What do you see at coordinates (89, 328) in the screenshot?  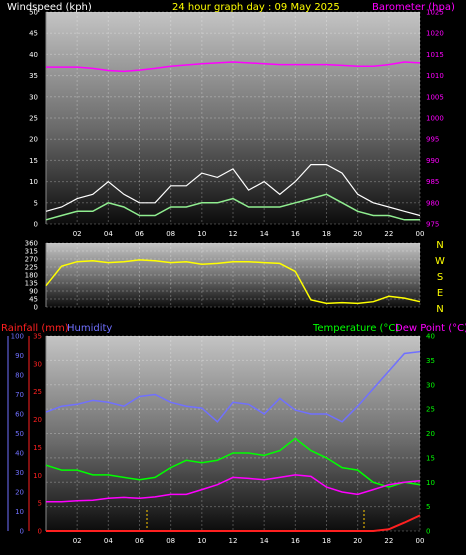 I see `humidity-axis-label: Humidity` at bounding box center [89, 328].